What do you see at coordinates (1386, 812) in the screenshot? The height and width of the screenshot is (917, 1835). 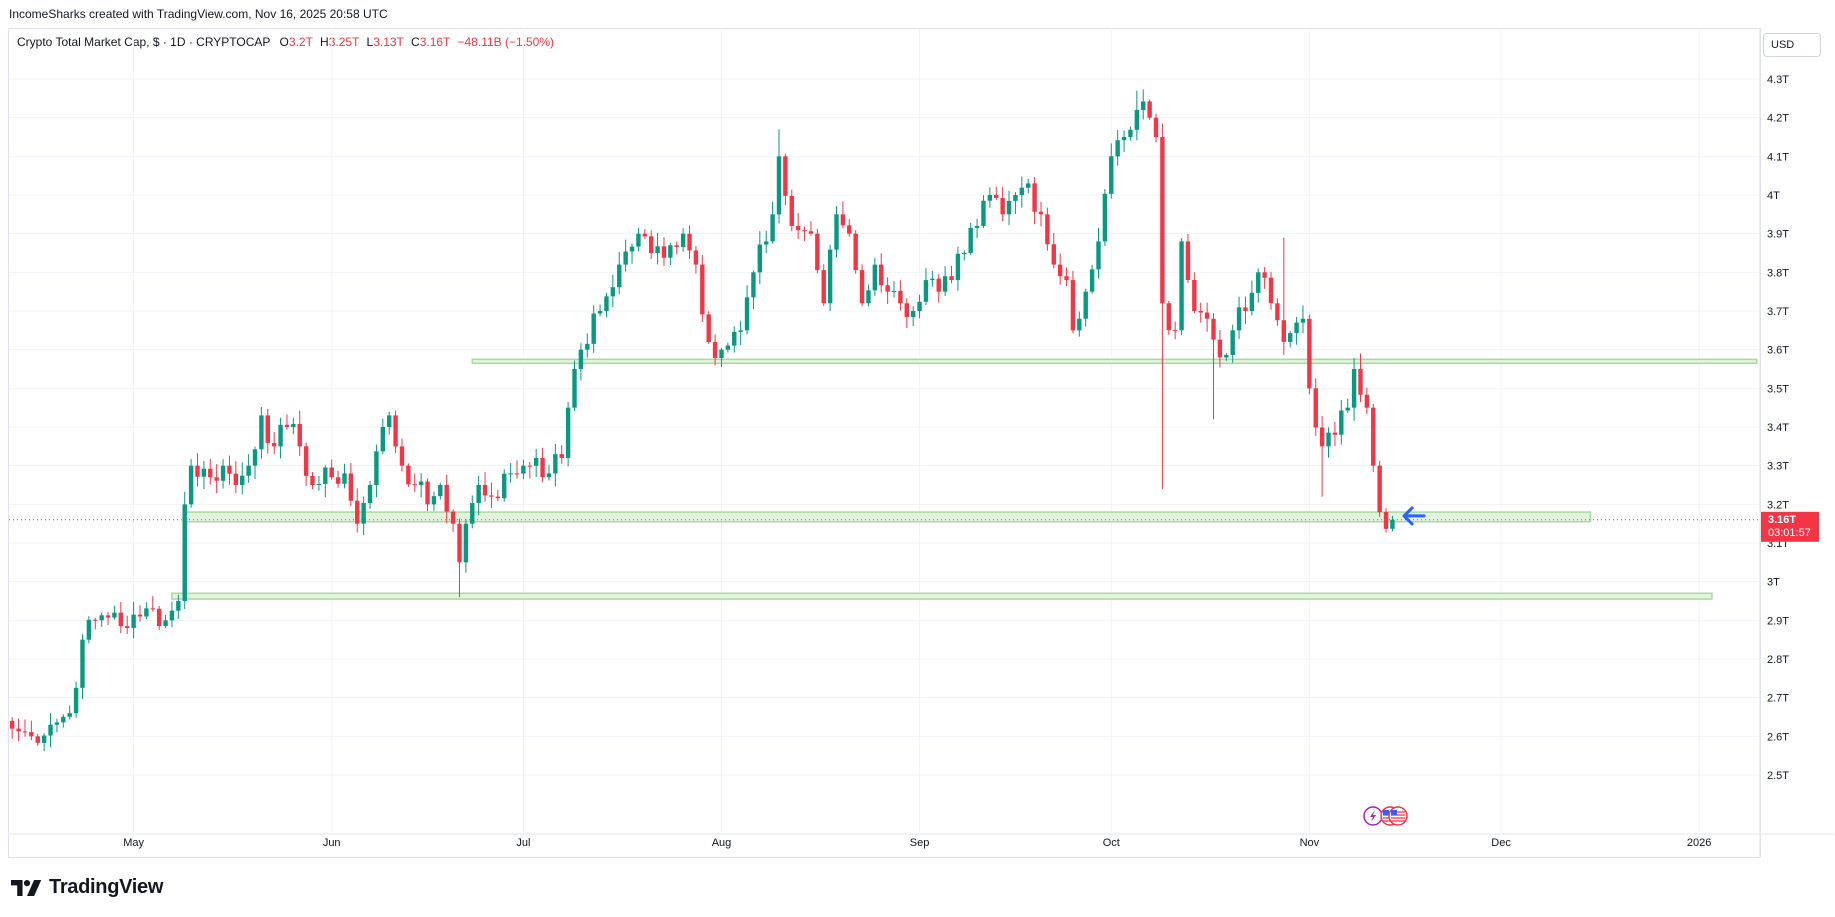 I see `flag-canton` at bounding box center [1386, 812].